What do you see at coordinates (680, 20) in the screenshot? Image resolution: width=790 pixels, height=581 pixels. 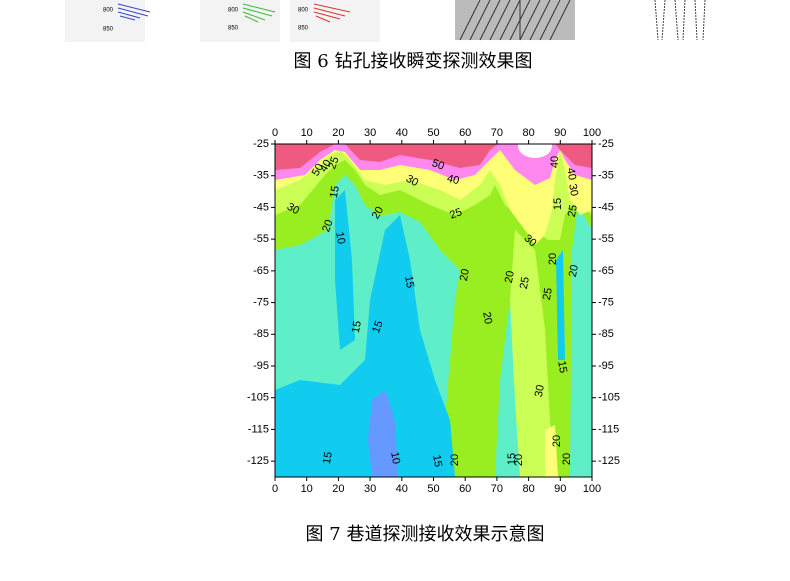 I see `traces` at bounding box center [680, 20].